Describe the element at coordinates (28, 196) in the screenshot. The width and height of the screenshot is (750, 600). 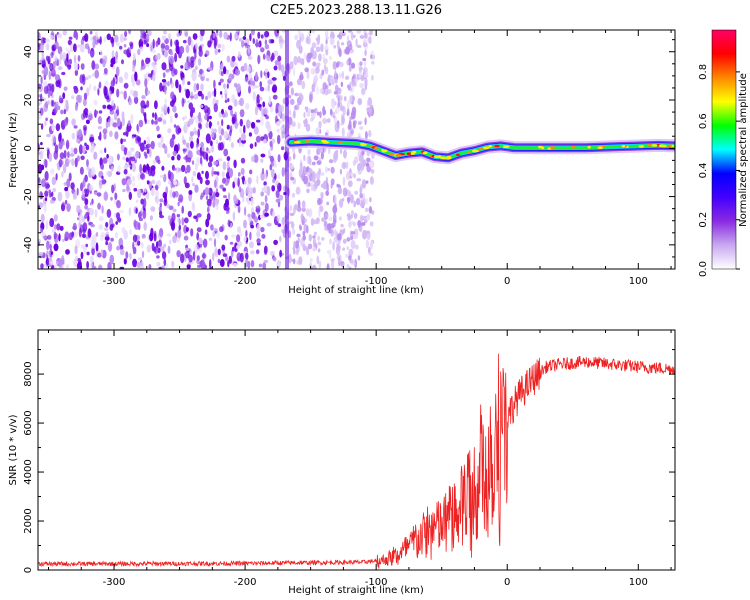
I see `y-tick-label: -20` at that location.